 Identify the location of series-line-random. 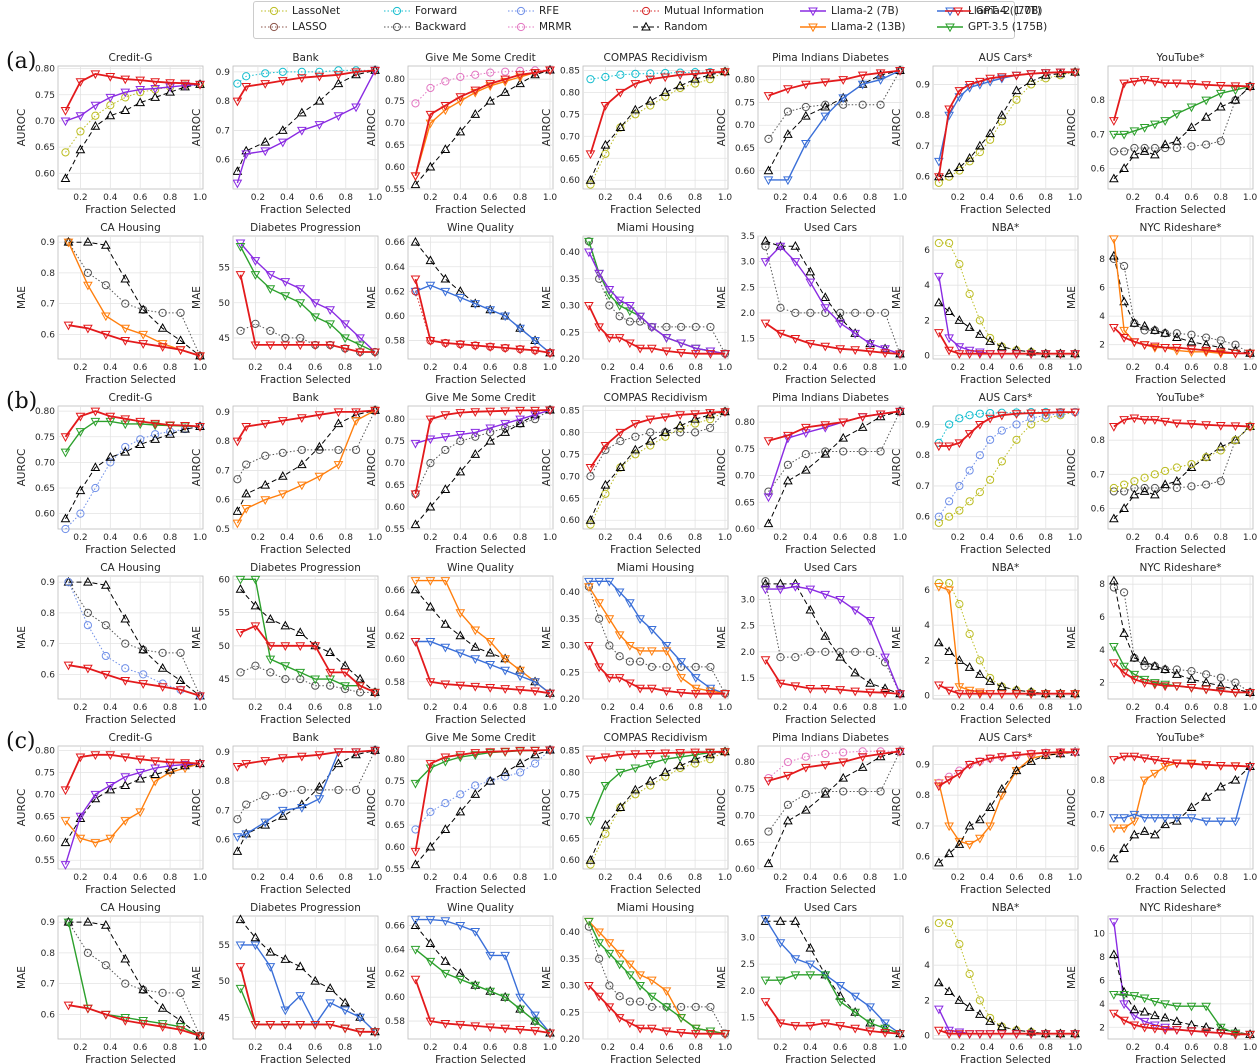
(1182, 133).